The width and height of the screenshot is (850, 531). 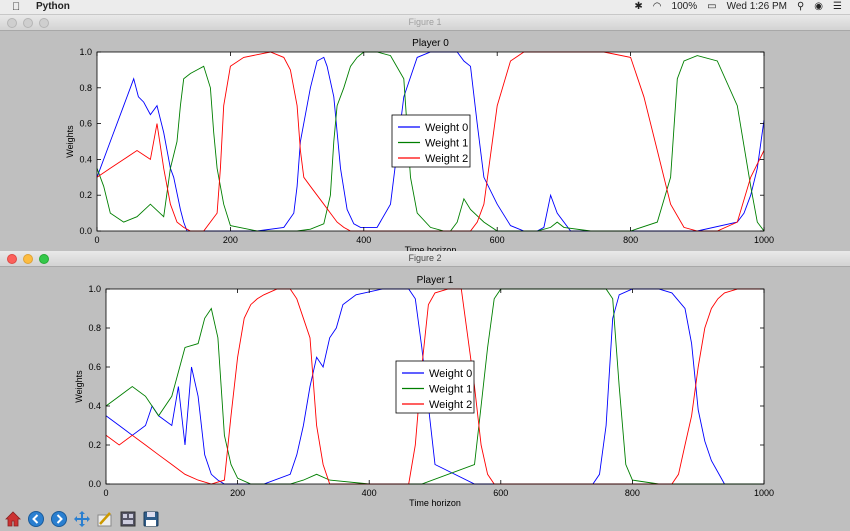 What do you see at coordinates (13, 519) in the screenshot?
I see `home-icon` at bounding box center [13, 519].